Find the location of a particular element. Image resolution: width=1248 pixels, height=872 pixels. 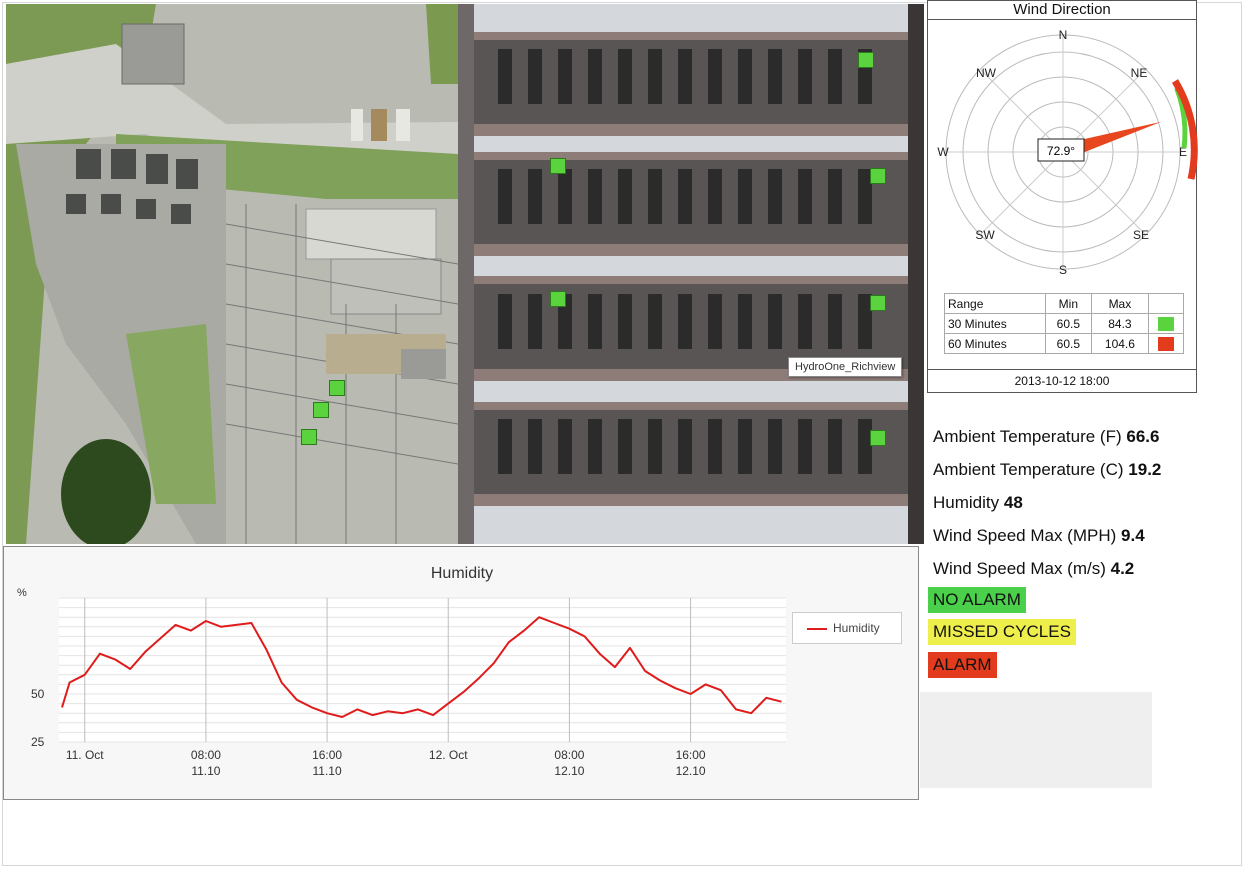

range-header: Range is located at coordinates (995, 303).